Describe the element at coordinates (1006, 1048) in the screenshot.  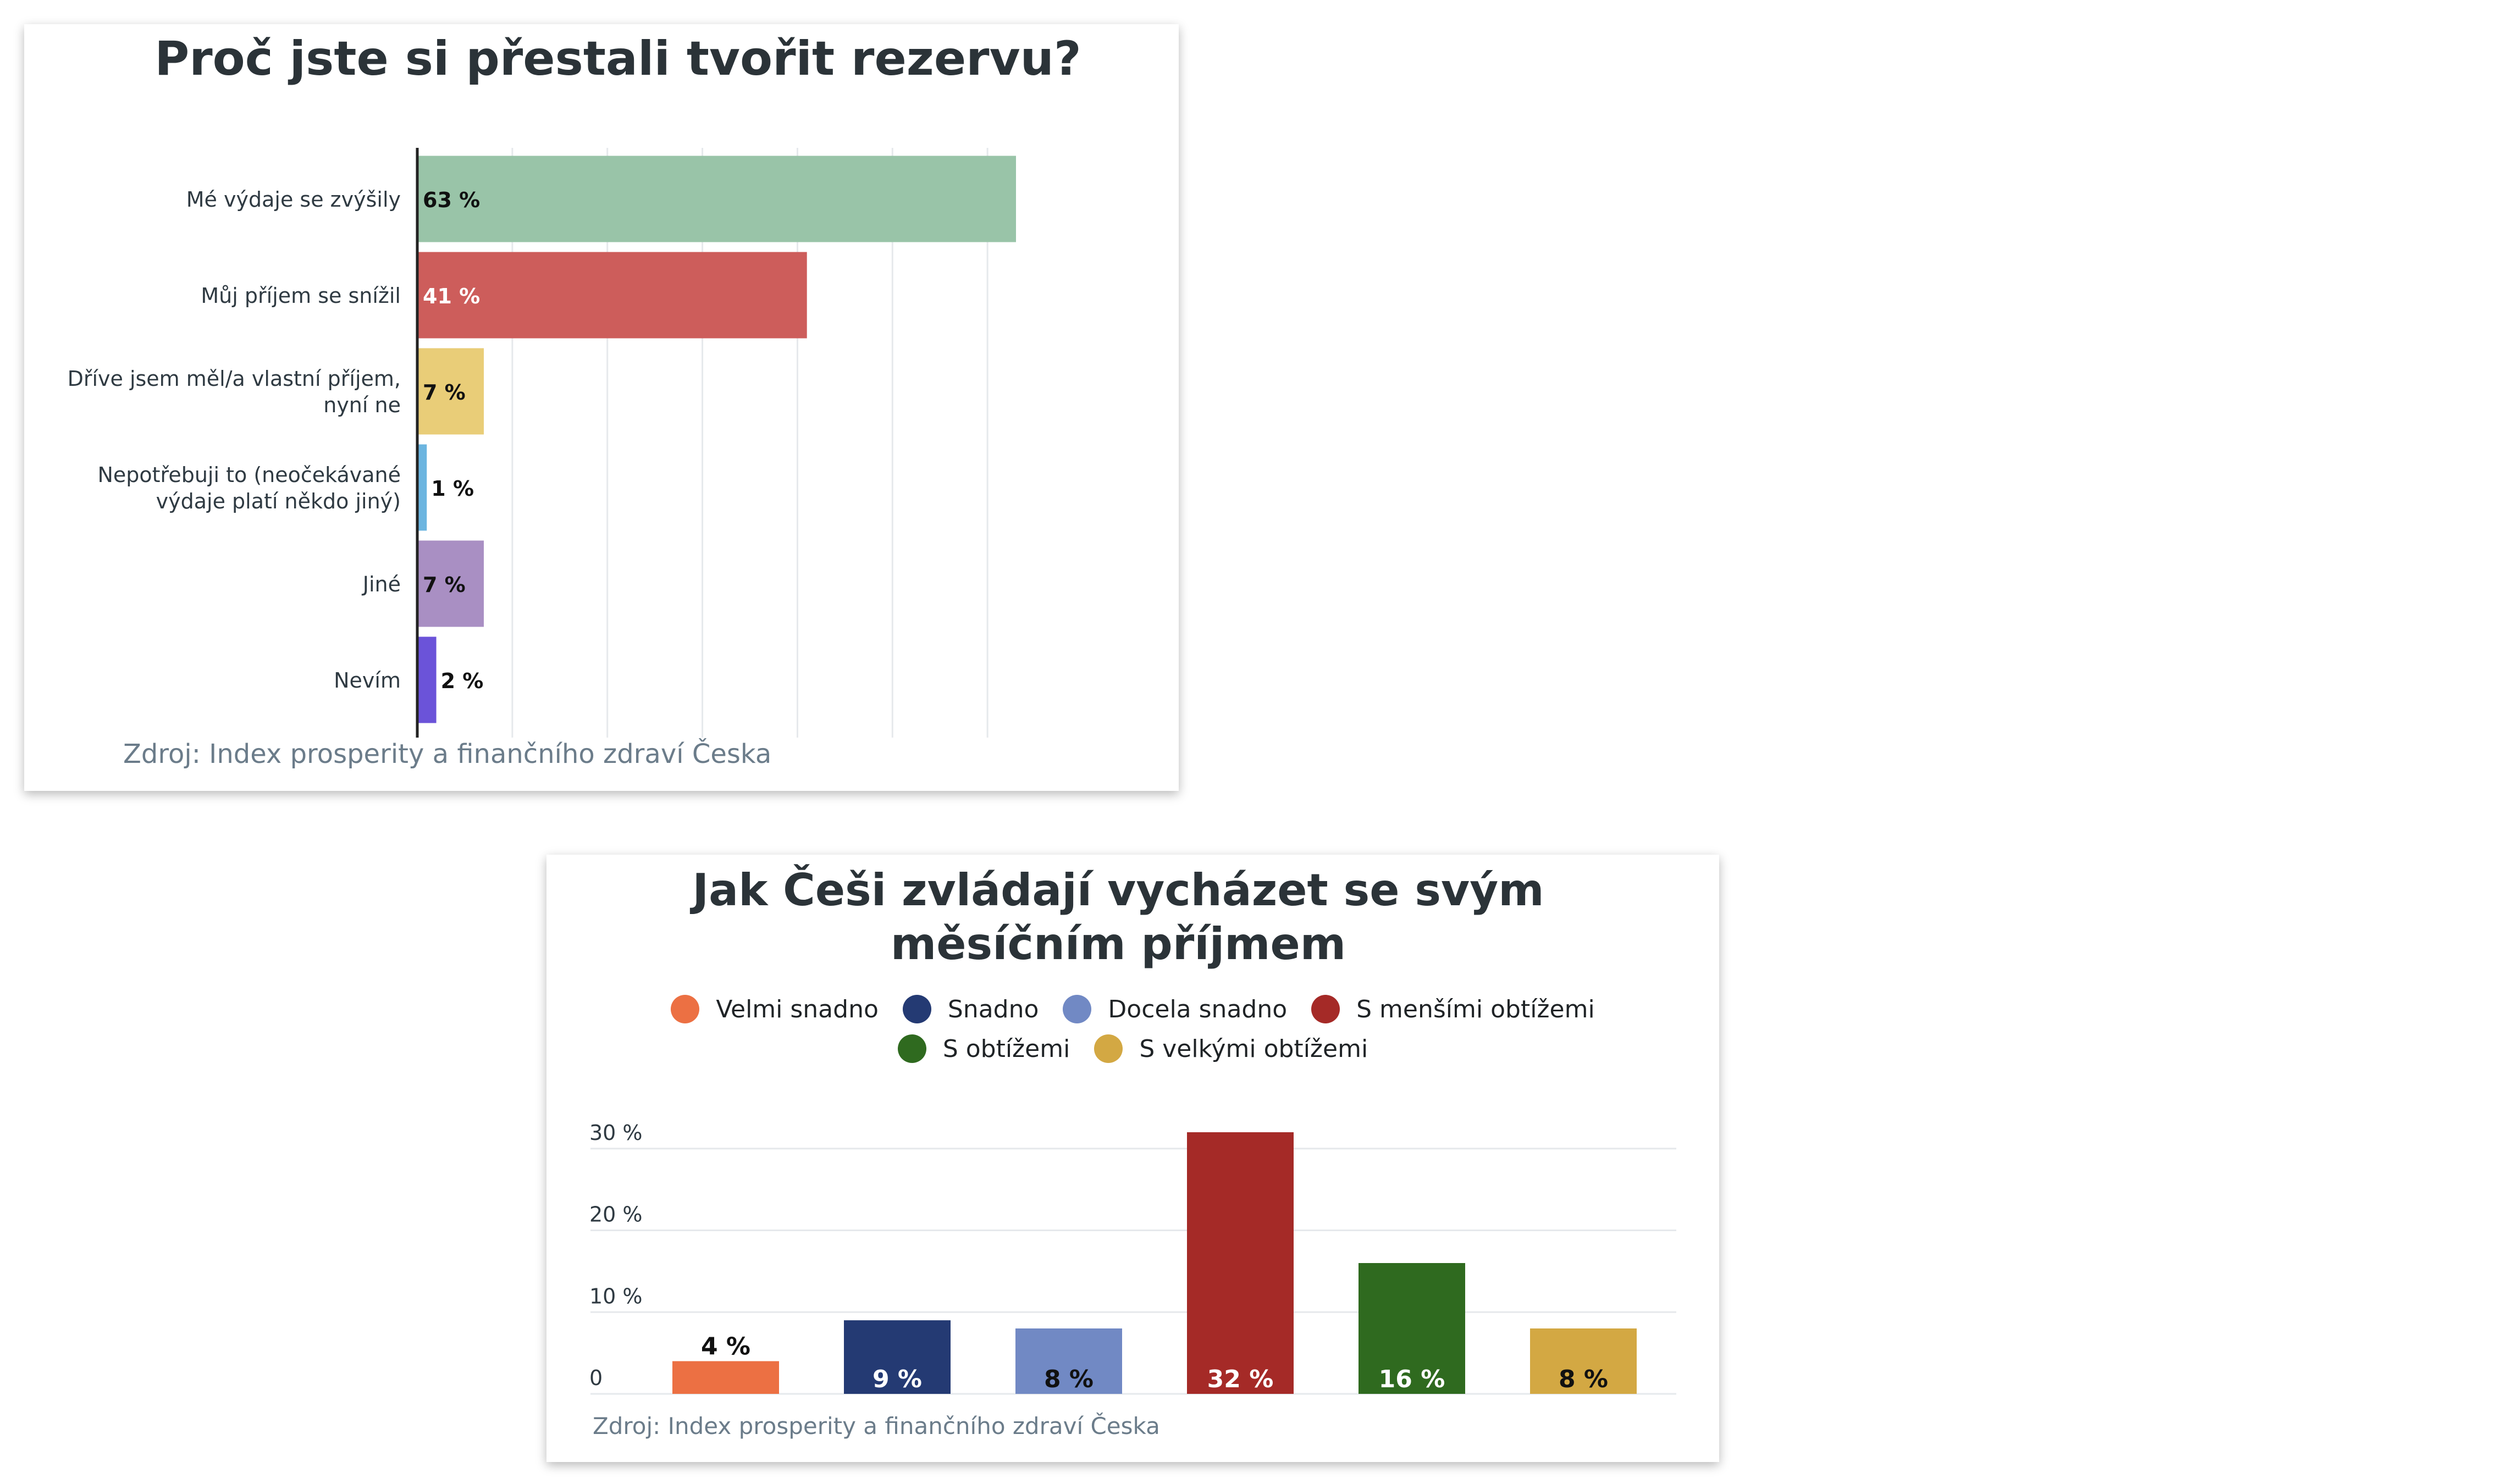
I see `legend-label: S obtížemi` at that location.